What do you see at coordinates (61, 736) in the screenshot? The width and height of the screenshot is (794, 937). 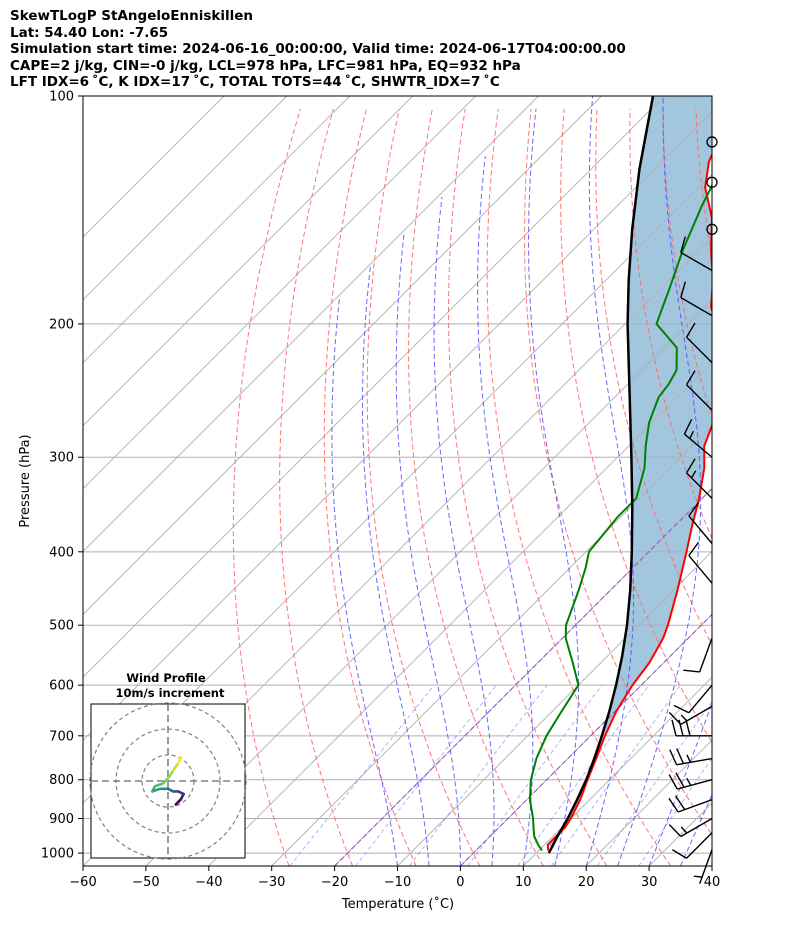 I see `y-tick-label: 700` at bounding box center [61, 736].